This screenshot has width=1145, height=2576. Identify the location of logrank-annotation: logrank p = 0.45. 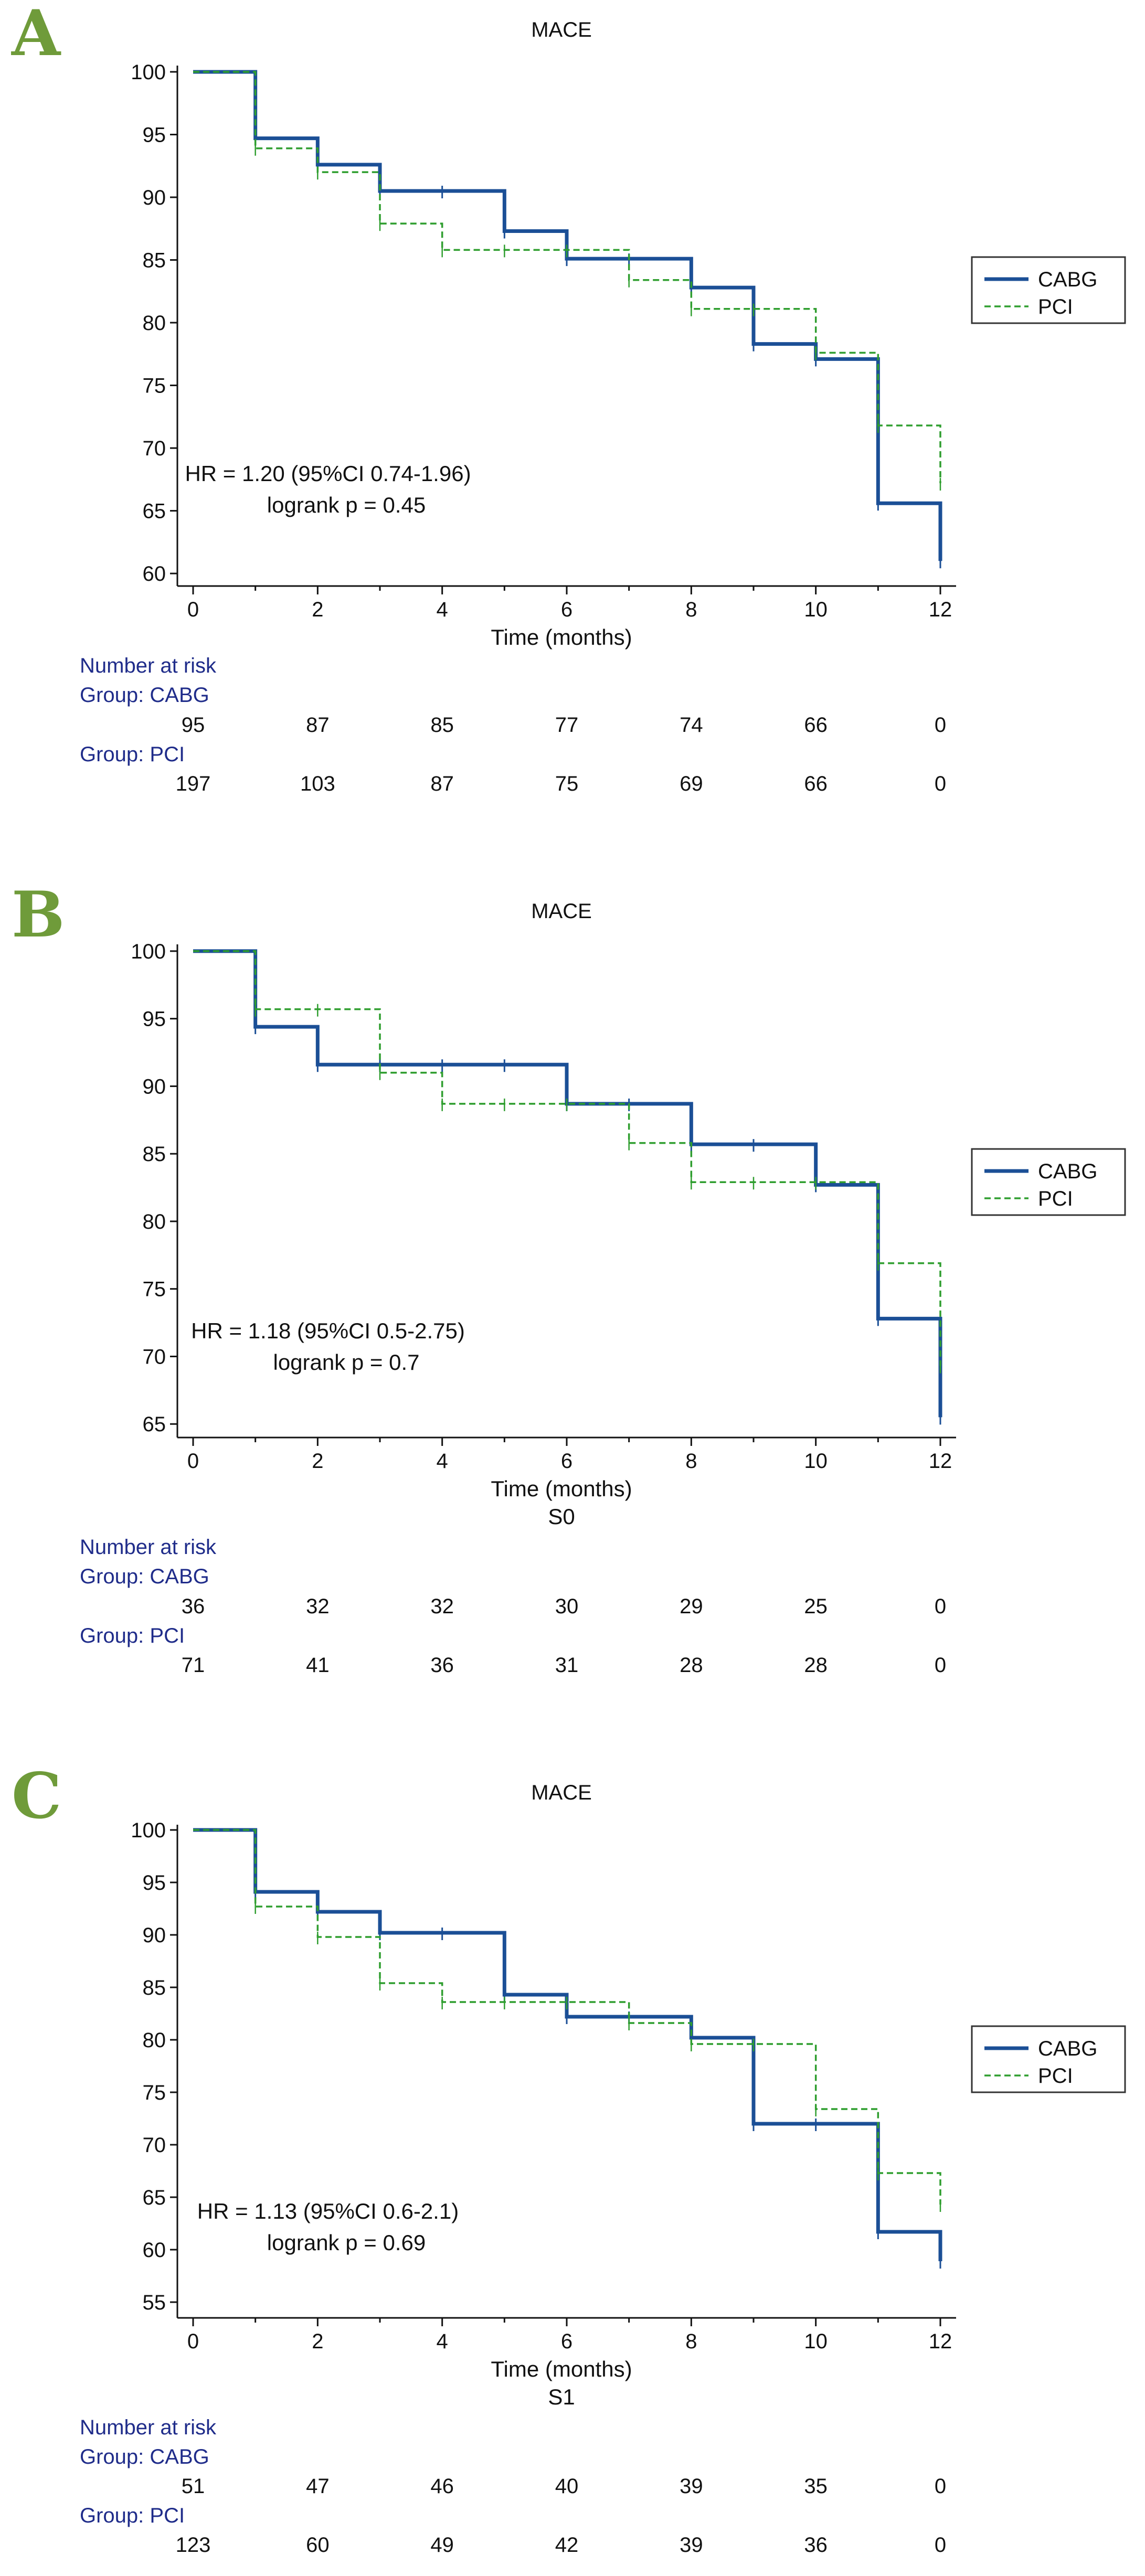
(346, 505).